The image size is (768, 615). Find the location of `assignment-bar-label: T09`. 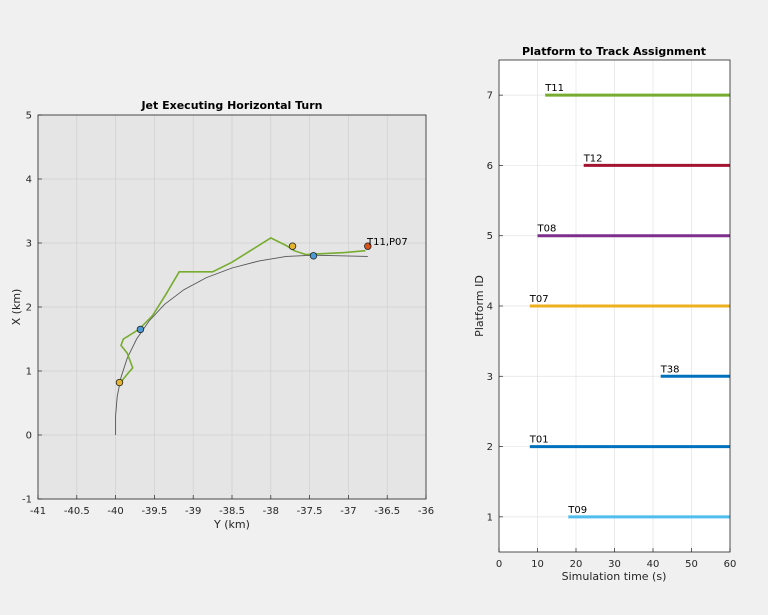

assignment-bar-label: T09 is located at coordinates (577, 510).